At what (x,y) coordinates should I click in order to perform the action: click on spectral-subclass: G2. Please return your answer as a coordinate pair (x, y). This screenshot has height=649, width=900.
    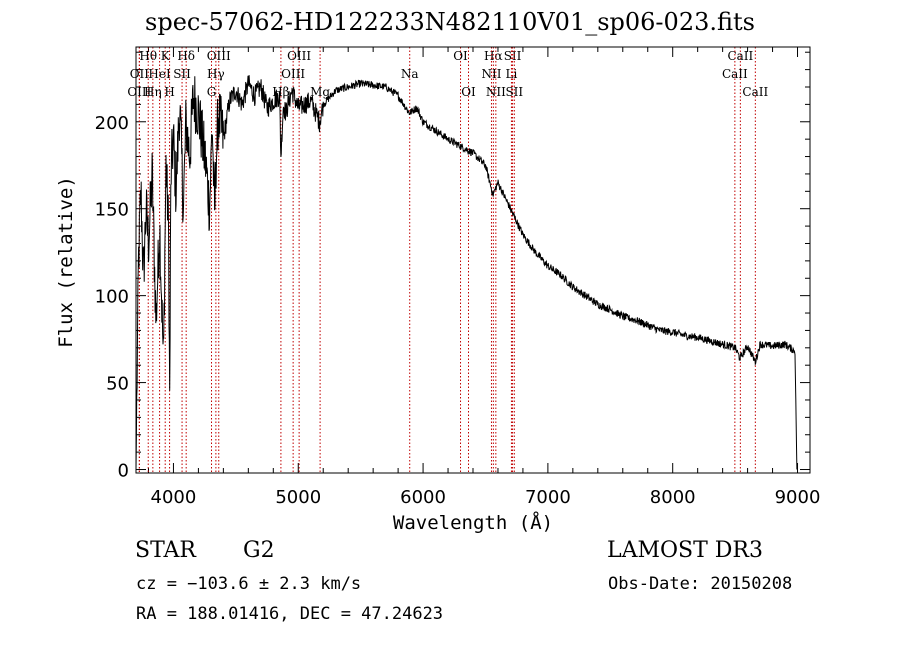
    Looking at the image, I should click on (259, 550).